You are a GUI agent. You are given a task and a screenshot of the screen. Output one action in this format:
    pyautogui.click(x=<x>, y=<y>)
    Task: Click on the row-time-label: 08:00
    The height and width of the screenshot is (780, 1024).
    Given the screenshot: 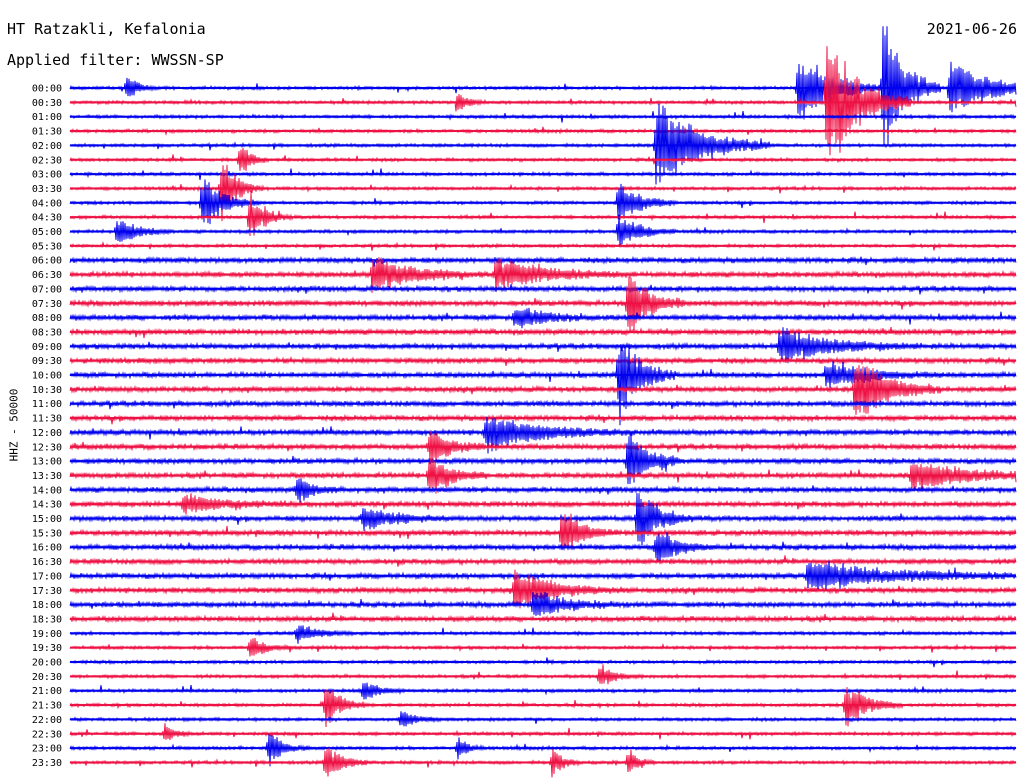 What is the action you would take?
    pyautogui.click(x=47, y=318)
    